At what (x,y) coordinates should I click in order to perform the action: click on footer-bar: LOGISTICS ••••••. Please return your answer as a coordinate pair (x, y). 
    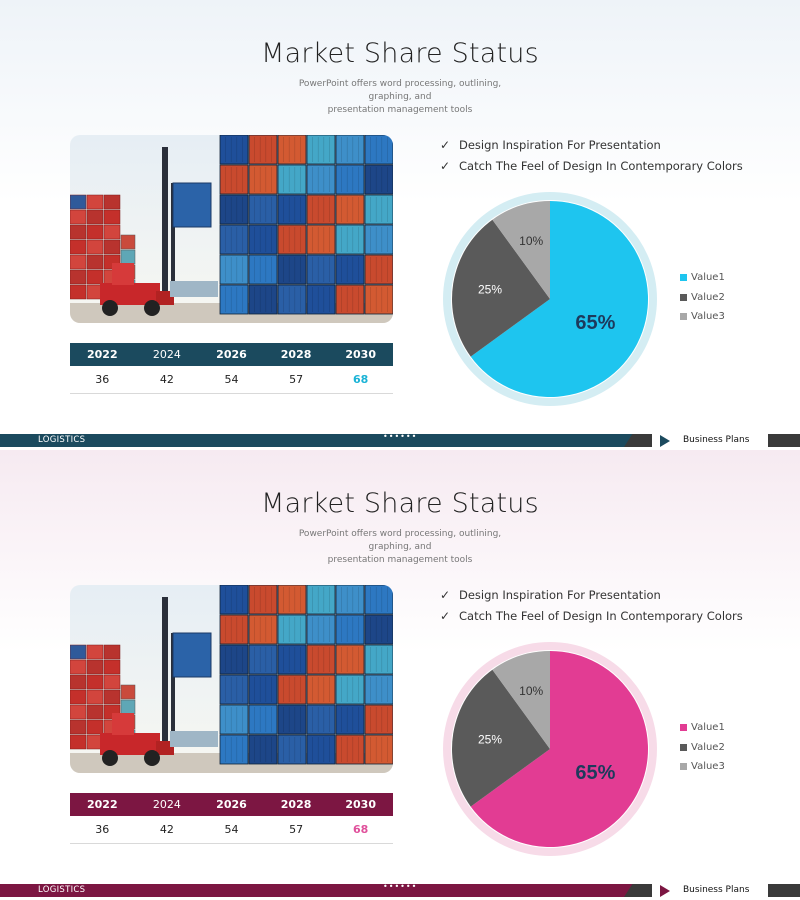
    Looking at the image, I should click on (326, 439).